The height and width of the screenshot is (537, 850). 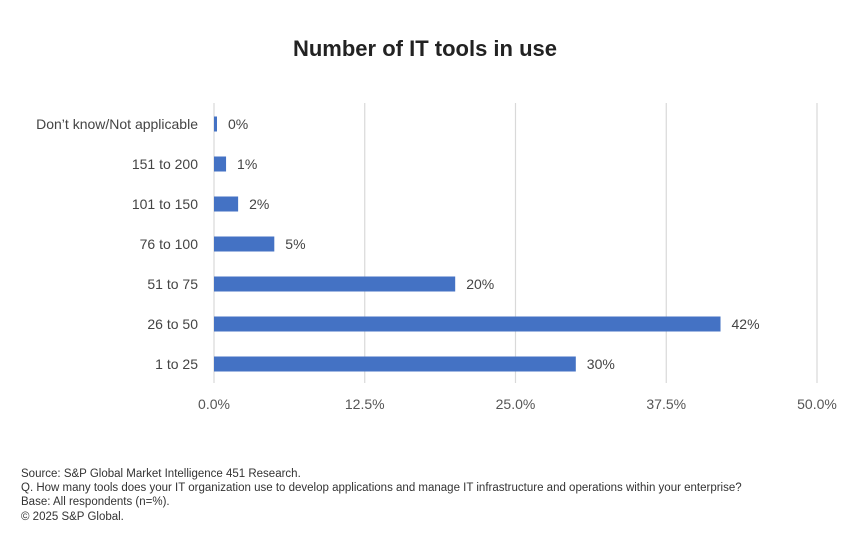 I want to click on base-note: Base: All respondents (n=%)., so click(x=95, y=502).